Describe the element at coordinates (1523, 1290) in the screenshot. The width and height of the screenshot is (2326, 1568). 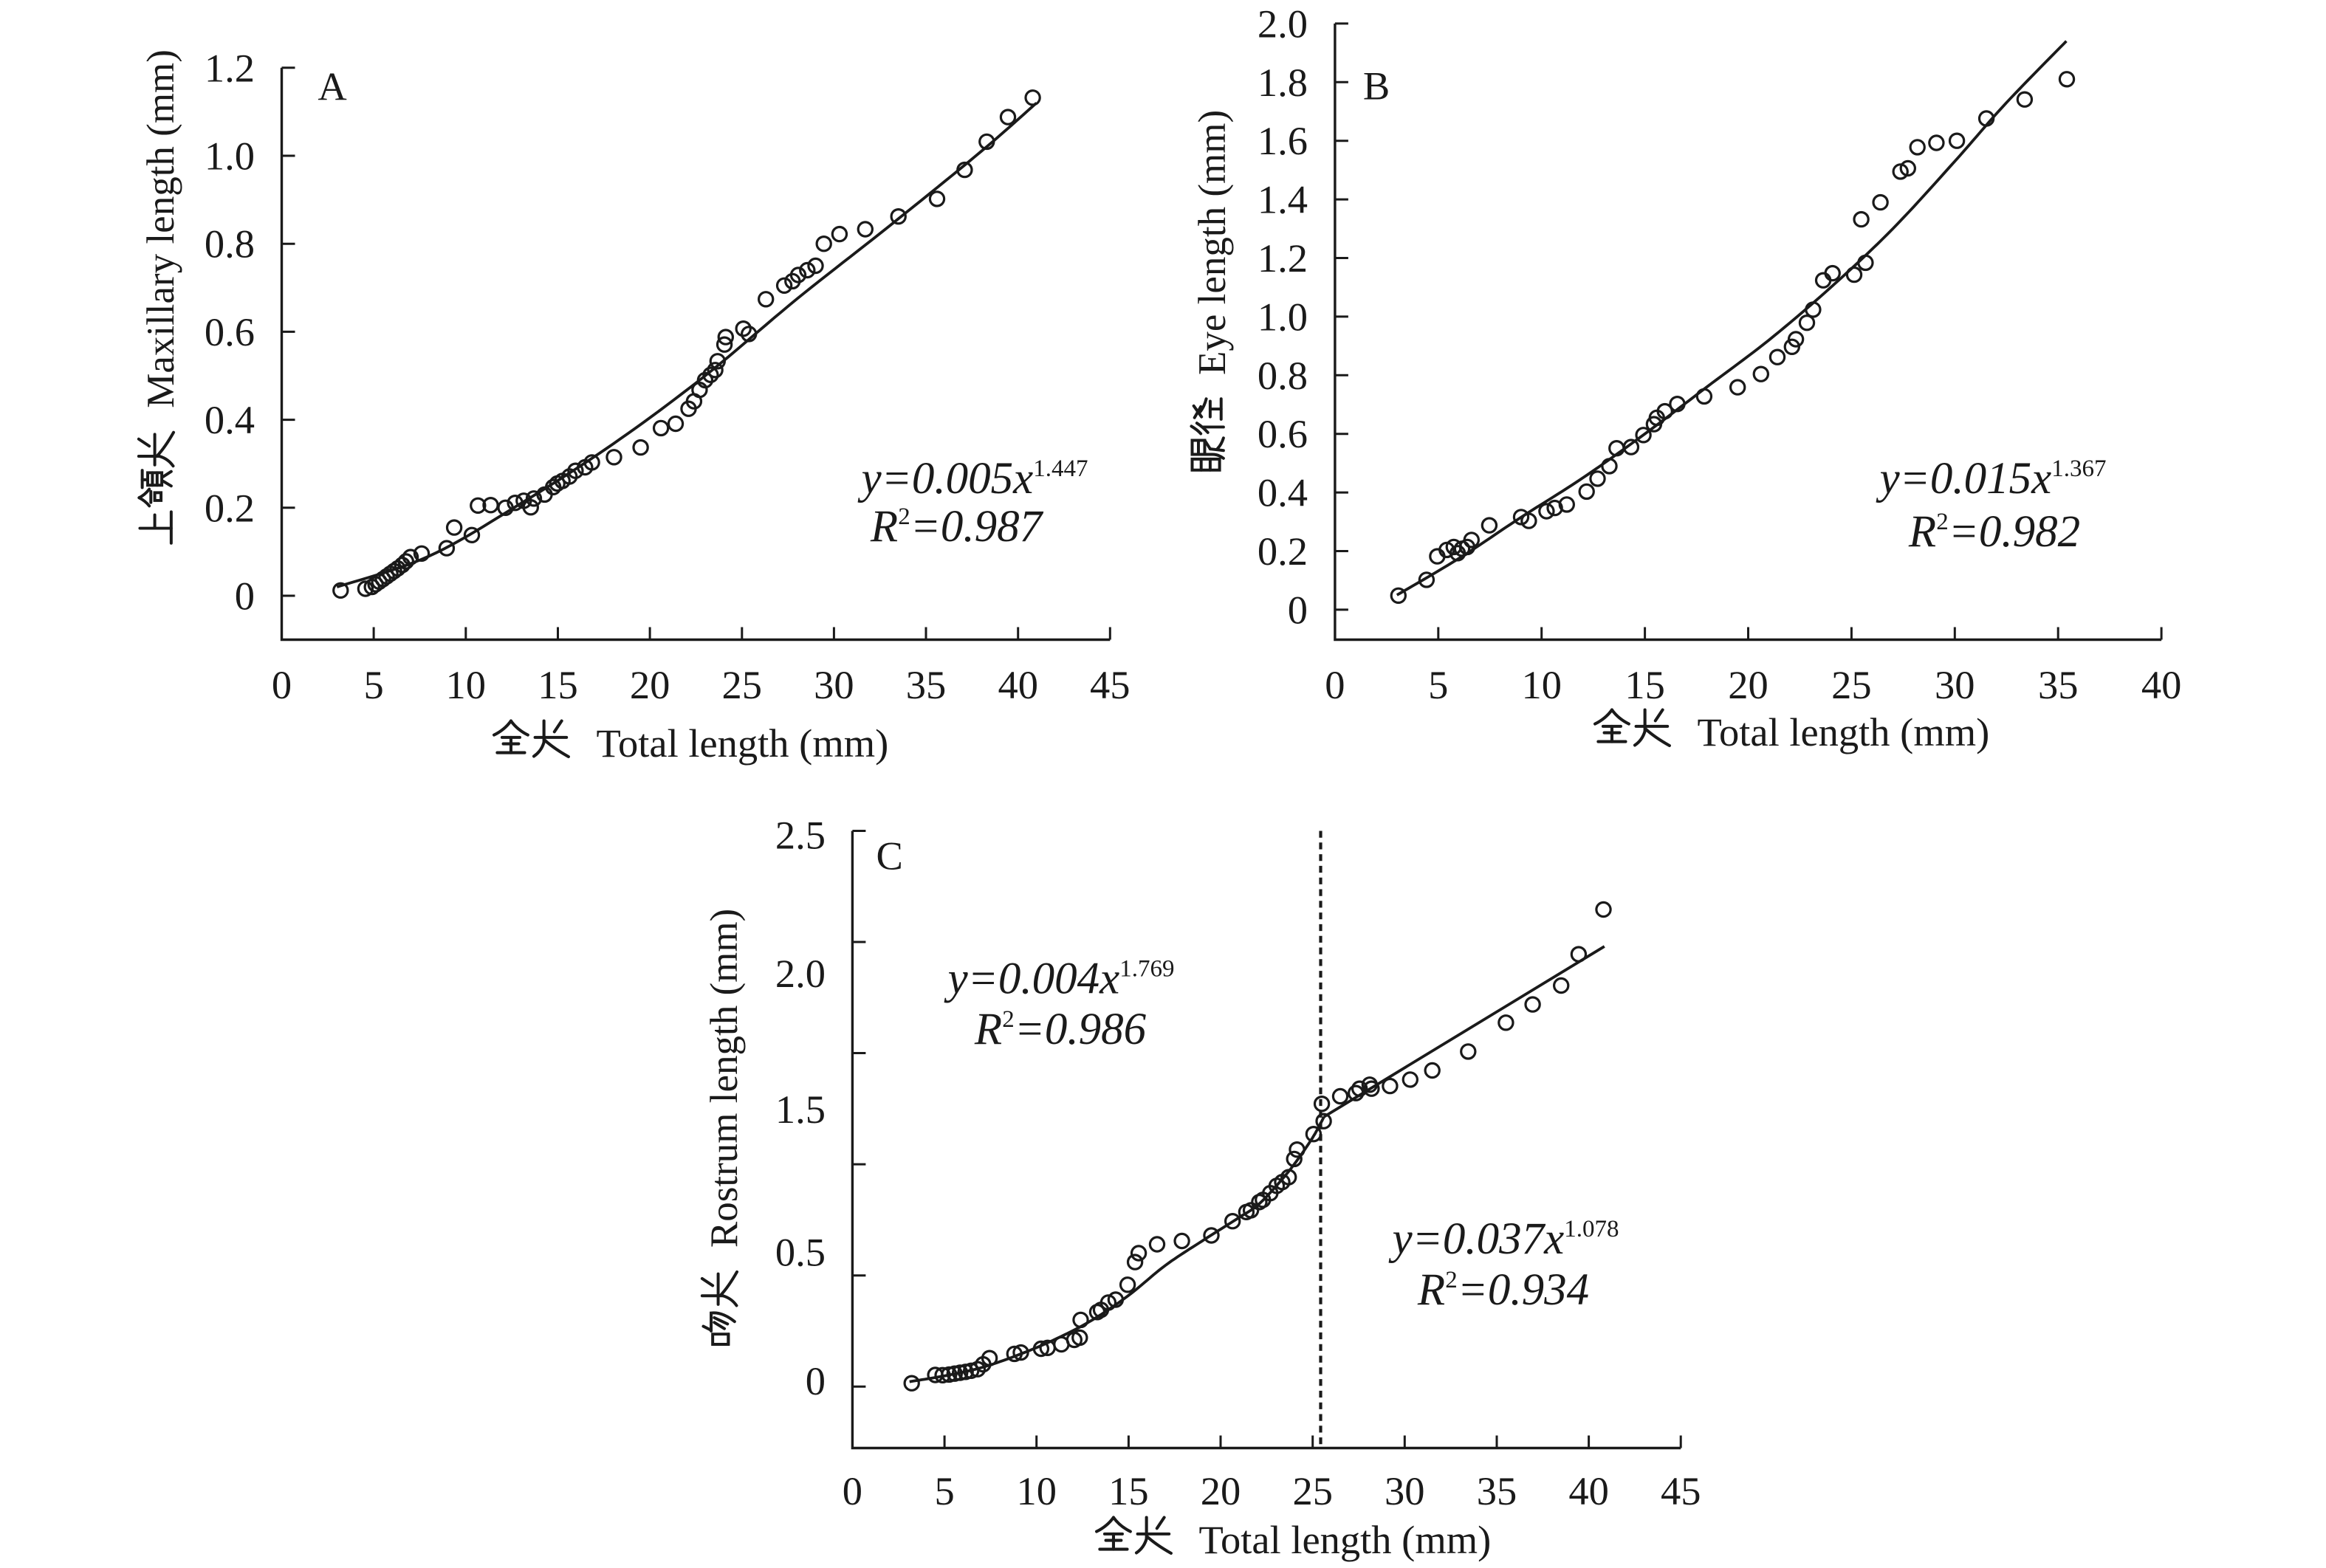
I see `svg-text: =0.934` at that location.